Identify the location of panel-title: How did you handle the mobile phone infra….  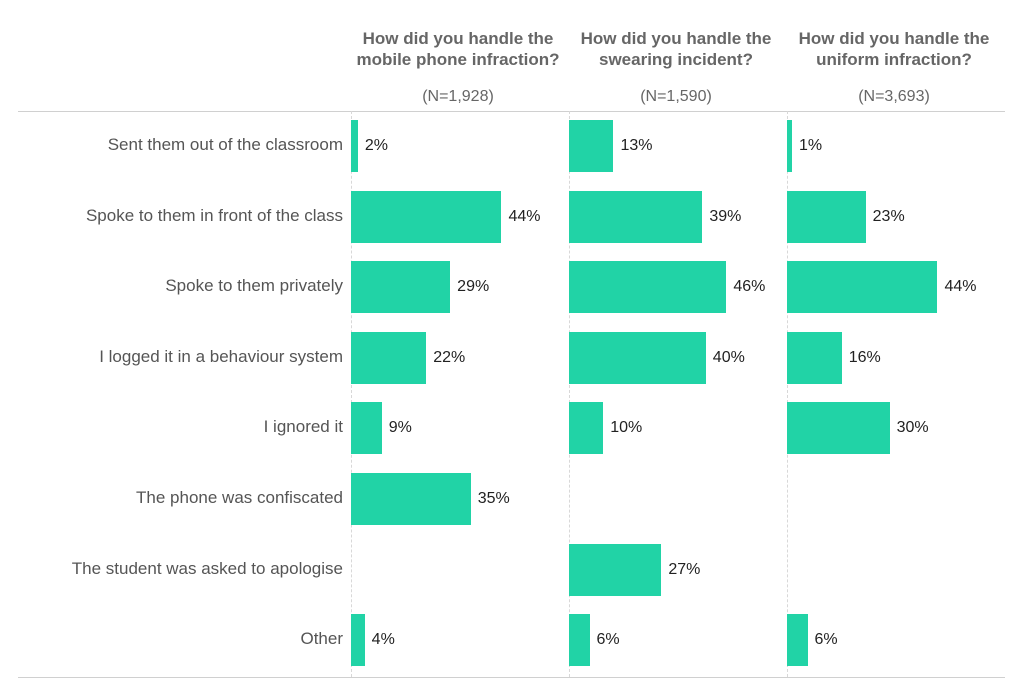
(458, 49).